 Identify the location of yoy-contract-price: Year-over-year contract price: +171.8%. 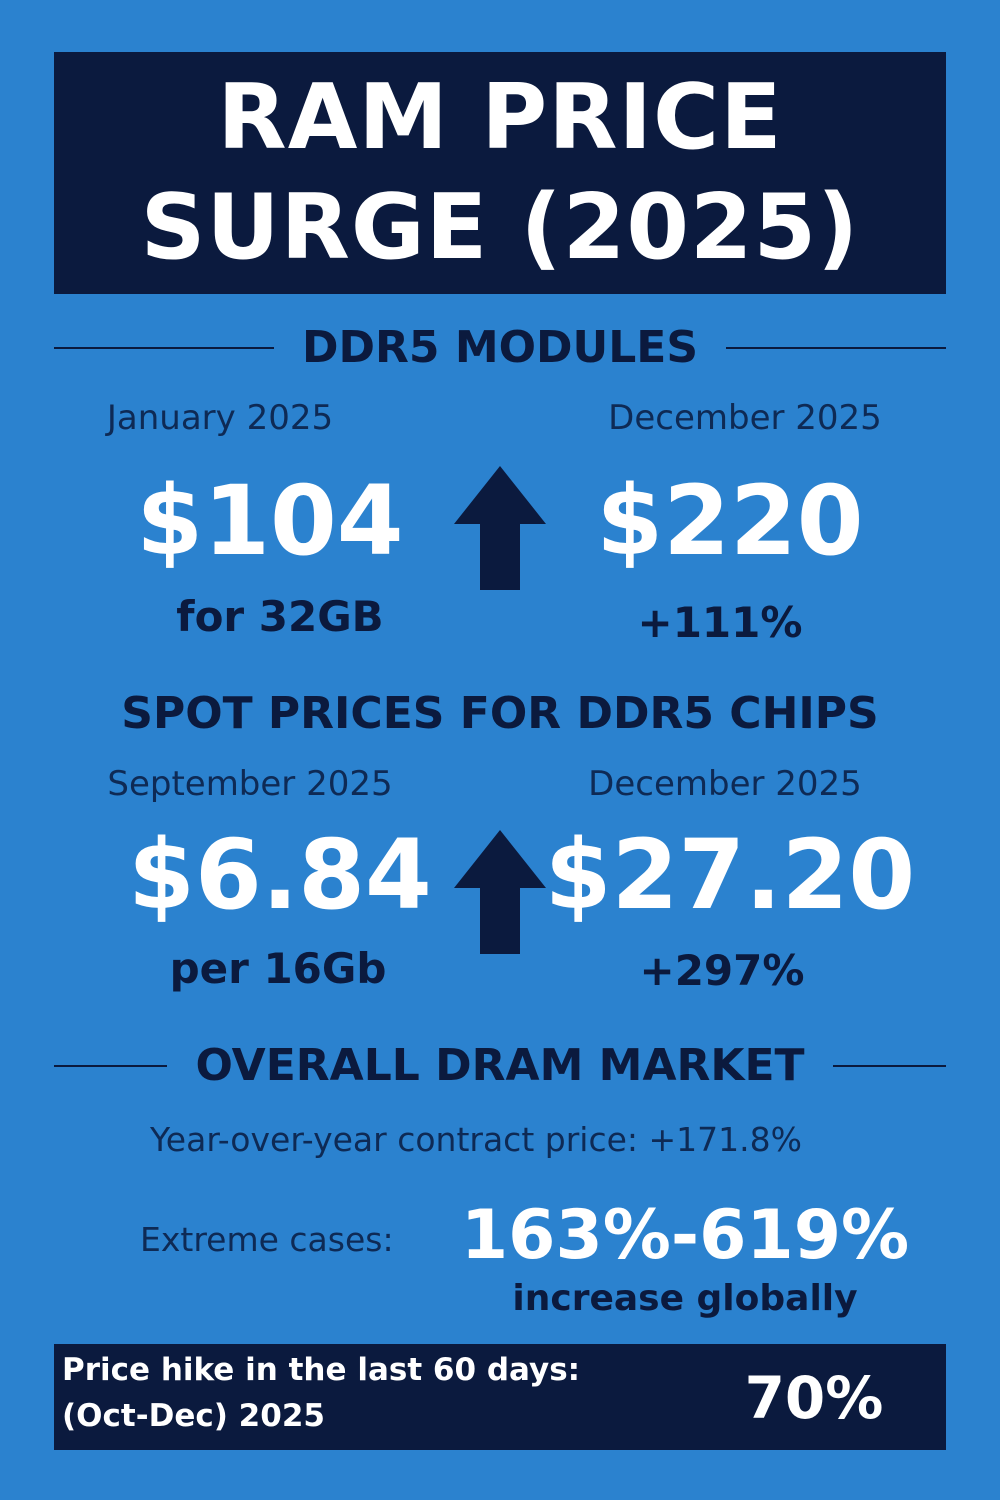
(476, 1139).